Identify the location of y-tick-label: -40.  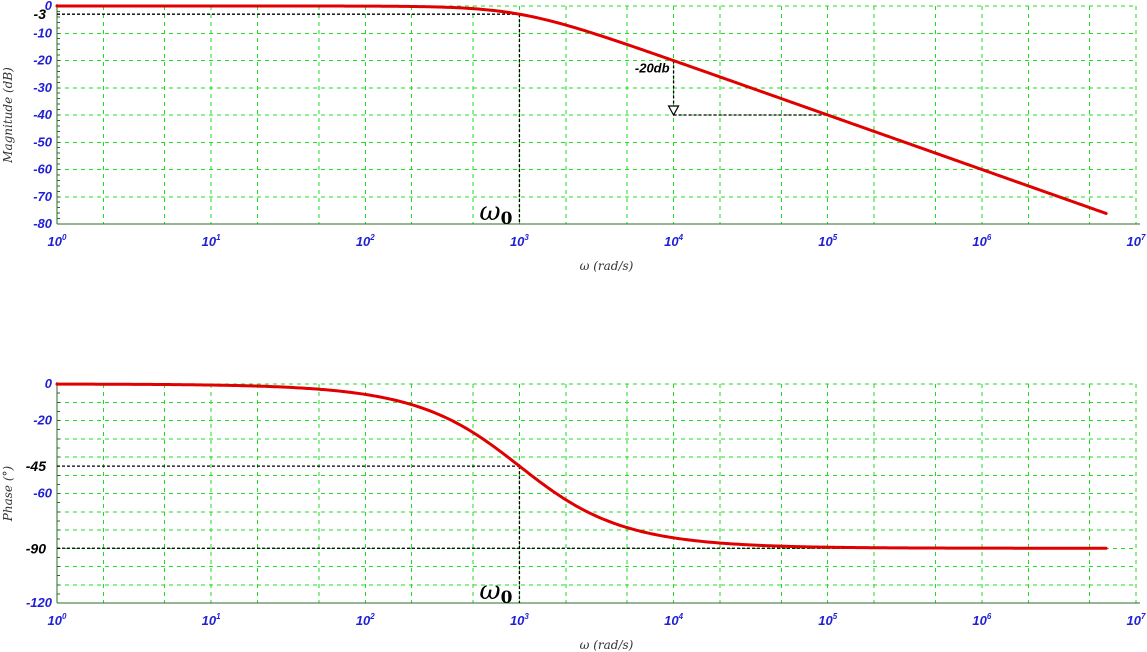
(43, 114).